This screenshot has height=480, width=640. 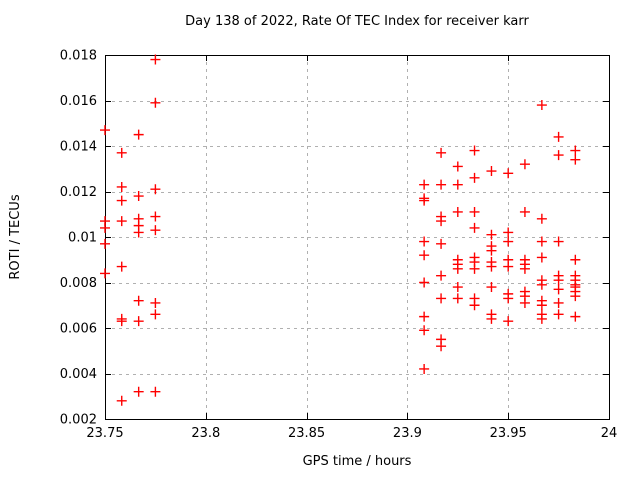 What do you see at coordinates (82, 238) in the screenshot?
I see `y-tick-label: 0.01` at bounding box center [82, 238].